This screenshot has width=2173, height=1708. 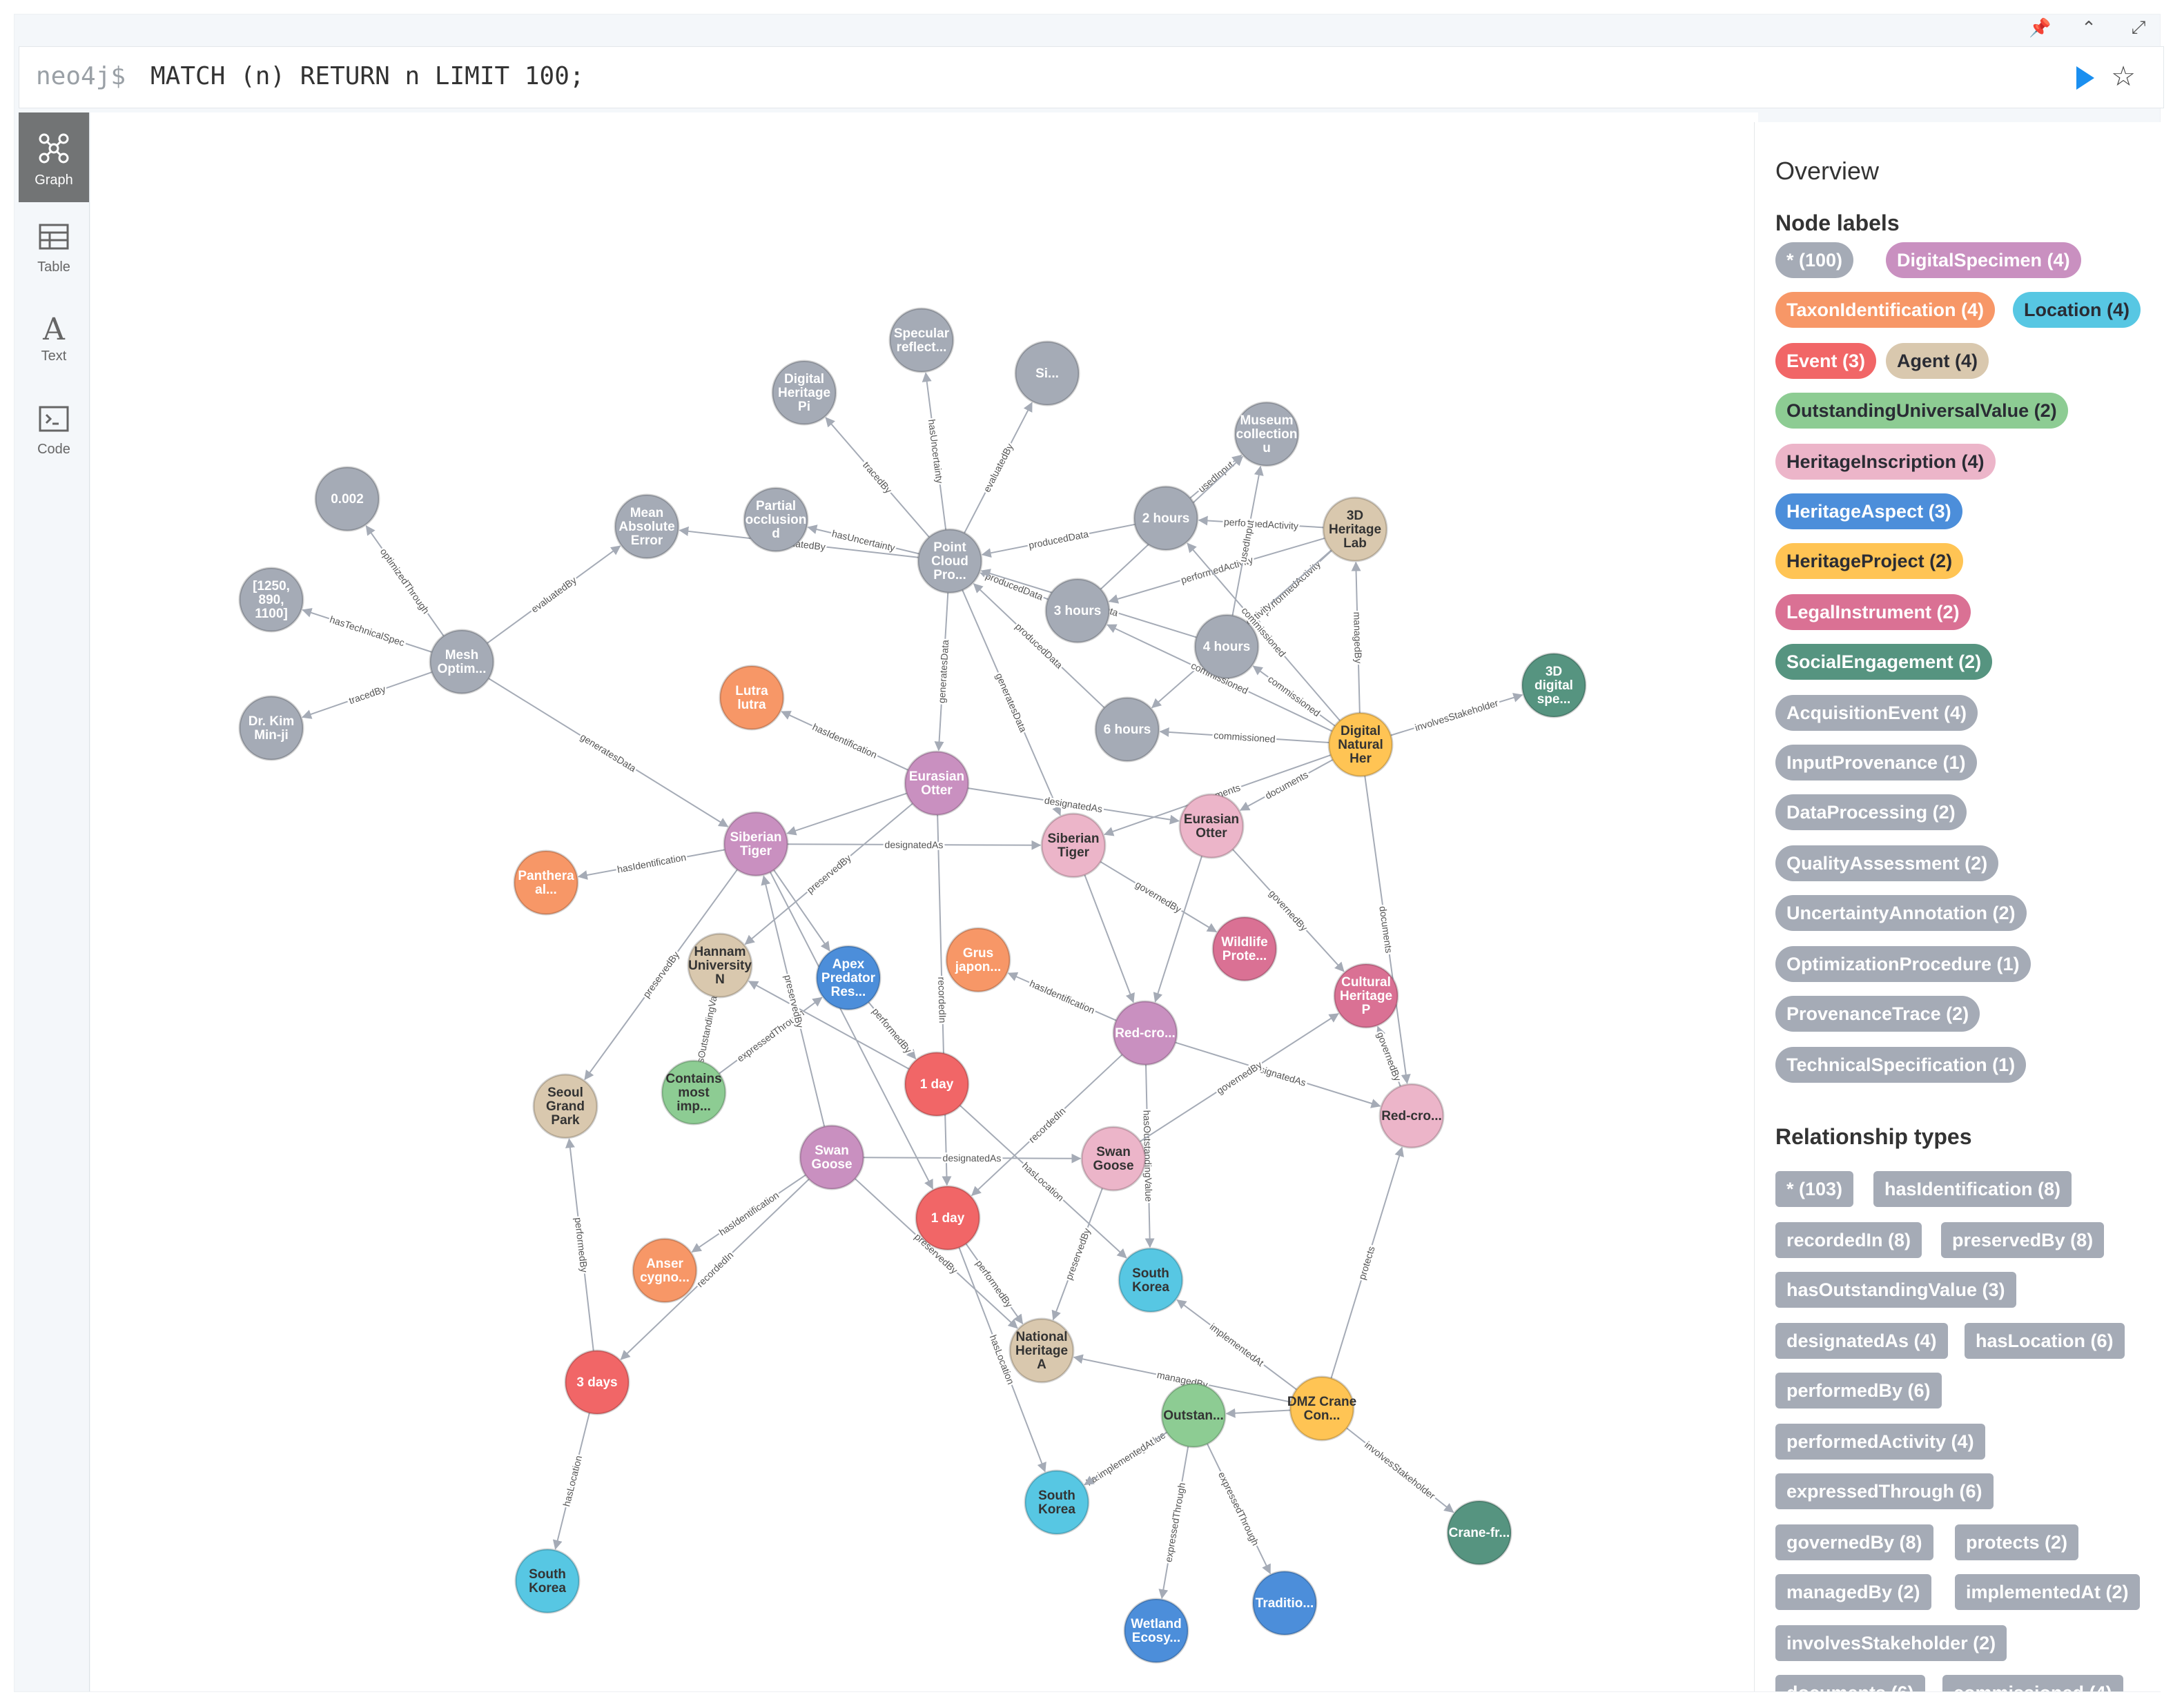 What do you see at coordinates (2123, 76) in the screenshot?
I see `star-icon: ☆` at bounding box center [2123, 76].